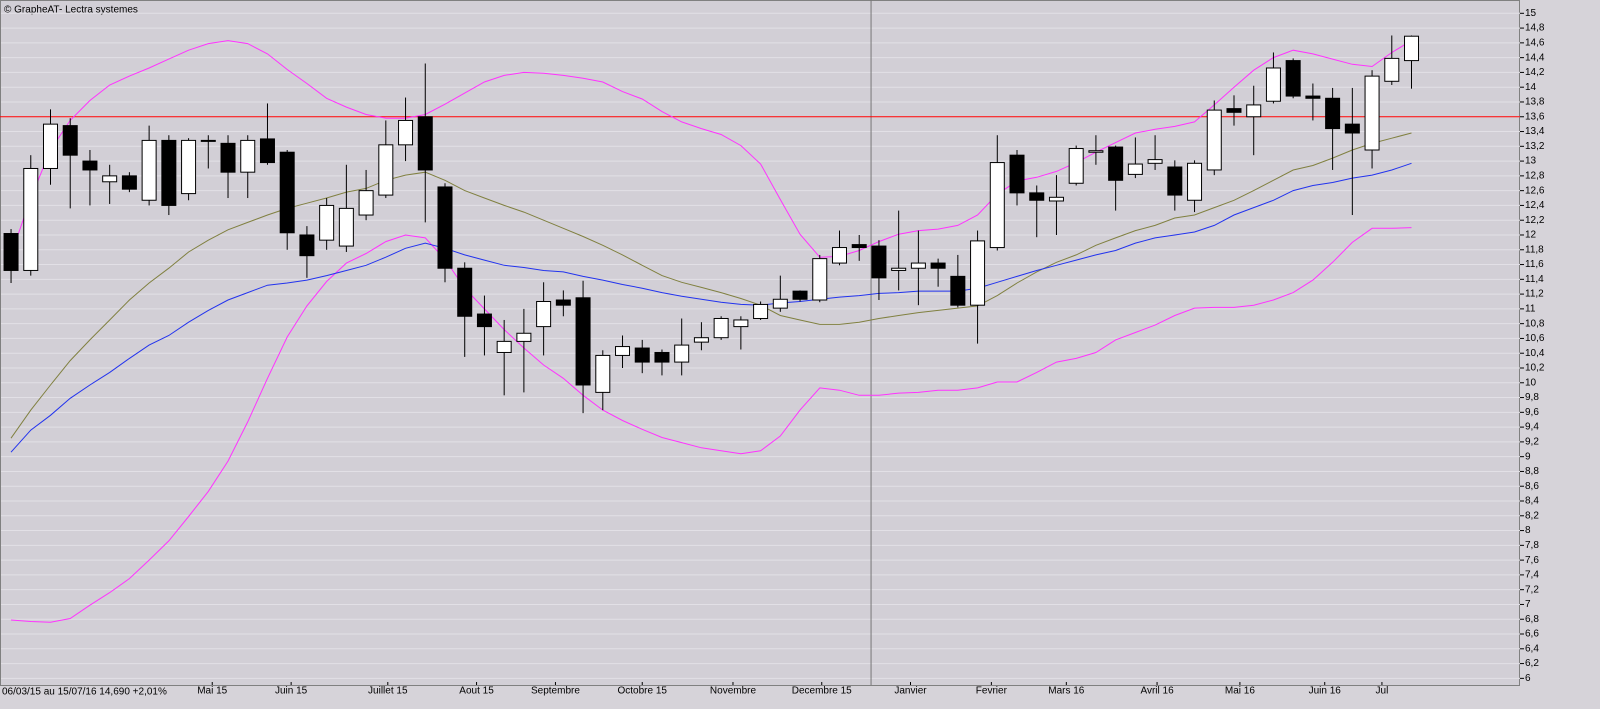 The height and width of the screenshot is (709, 1600). Describe the element at coordinates (1534, 249) in the screenshot. I see `y-tick-label: 11,8` at that location.